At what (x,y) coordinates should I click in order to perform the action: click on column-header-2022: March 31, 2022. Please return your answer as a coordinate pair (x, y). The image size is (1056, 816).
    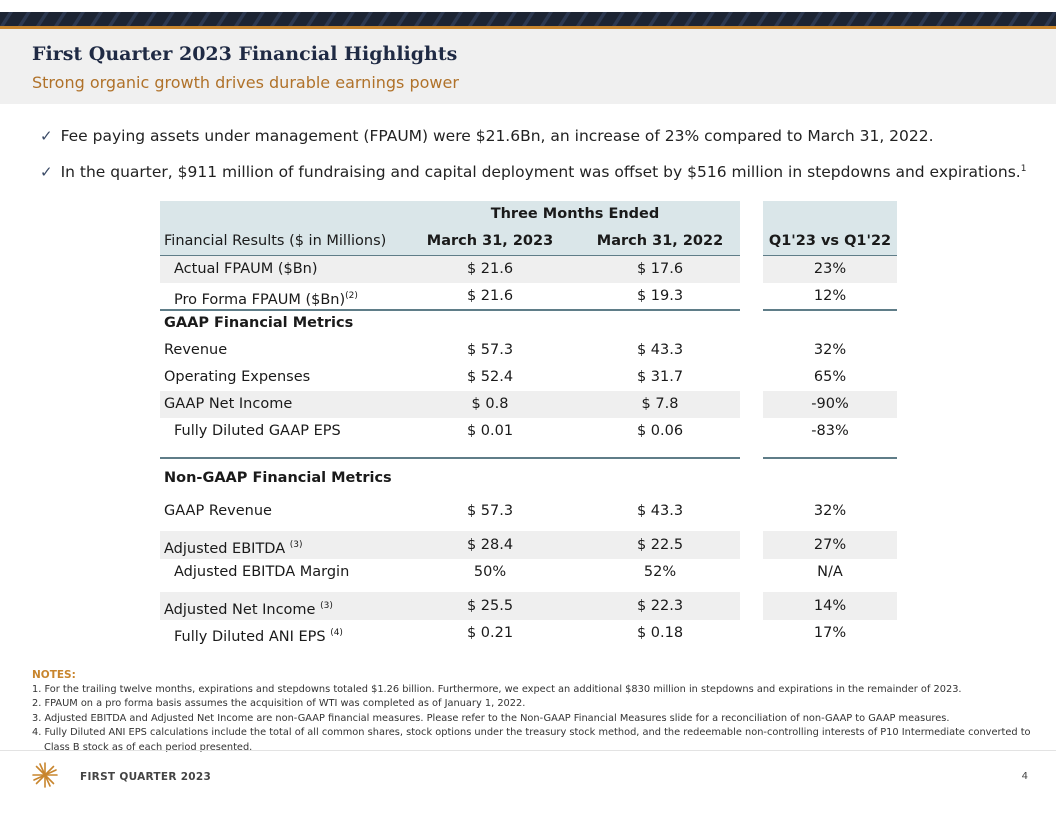
    Looking at the image, I should click on (660, 241).